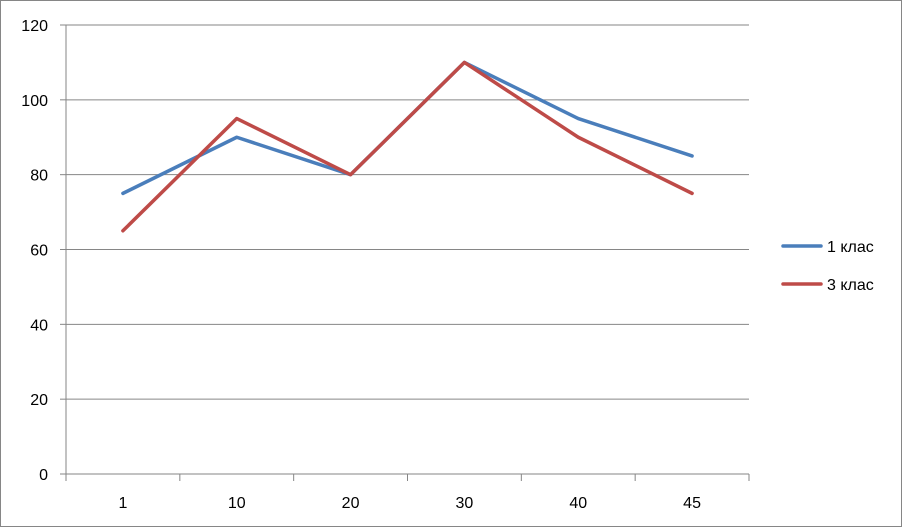 The height and width of the screenshot is (528, 902). What do you see at coordinates (578, 503) in the screenshot?
I see `x-tick-label: 40` at bounding box center [578, 503].